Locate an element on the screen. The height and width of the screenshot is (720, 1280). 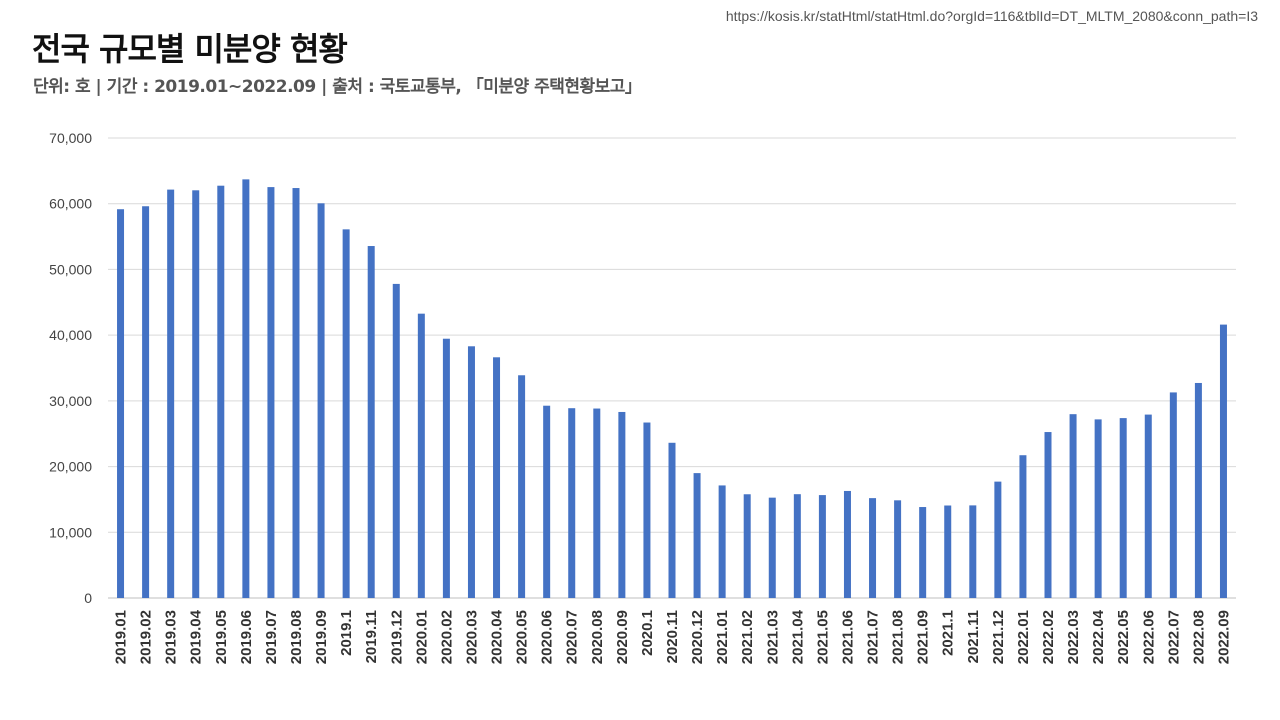
x-tick-label: 2021.08 is located at coordinates (898, 637).